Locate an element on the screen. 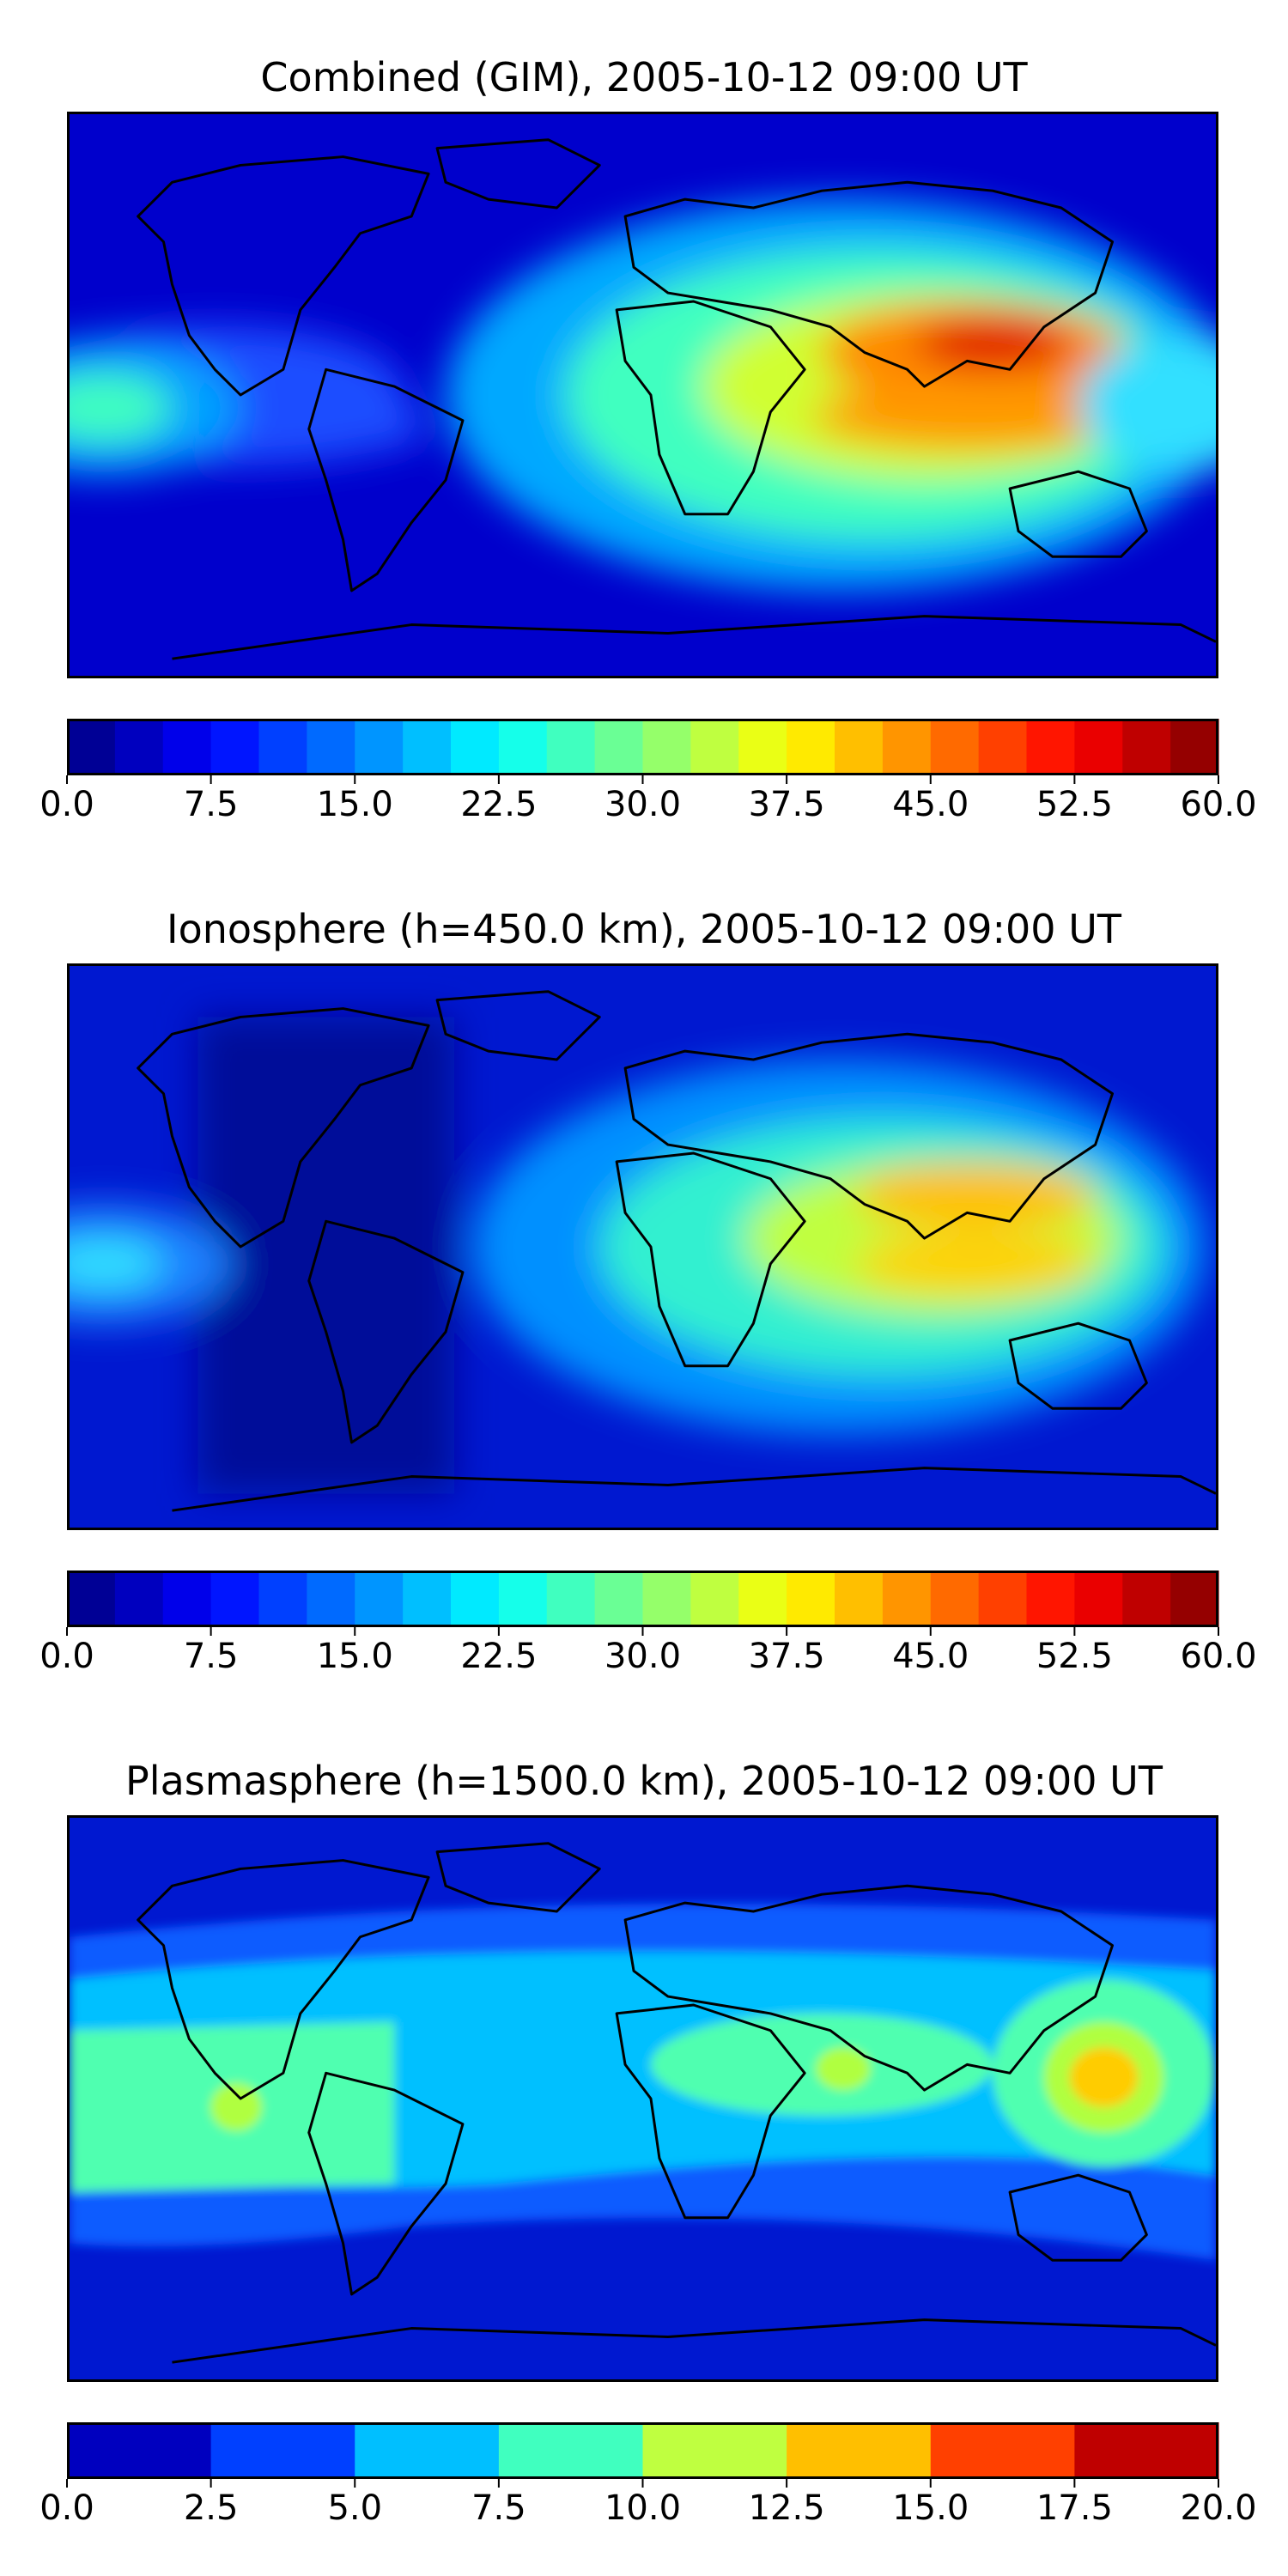 The width and height of the screenshot is (1288, 2576). colorbar-ticks-plasmasphere: 0.0 2.5 5.0 7.5 10.0 12.5 15.0 17.5 20.0 is located at coordinates (647, 2509).